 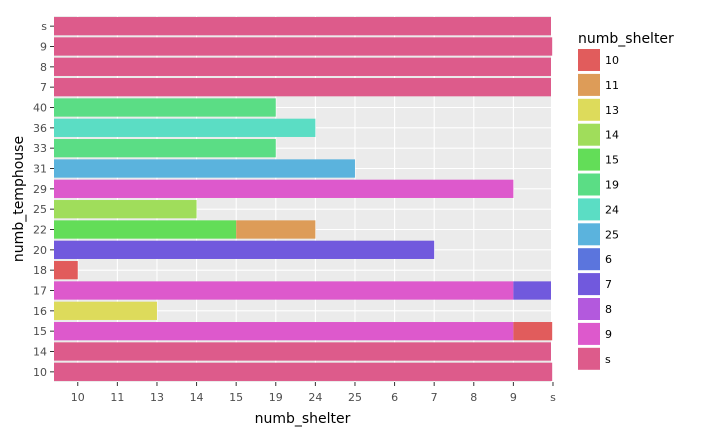 I want to click on x-tick-label: 9, so click(x=513, y=397).